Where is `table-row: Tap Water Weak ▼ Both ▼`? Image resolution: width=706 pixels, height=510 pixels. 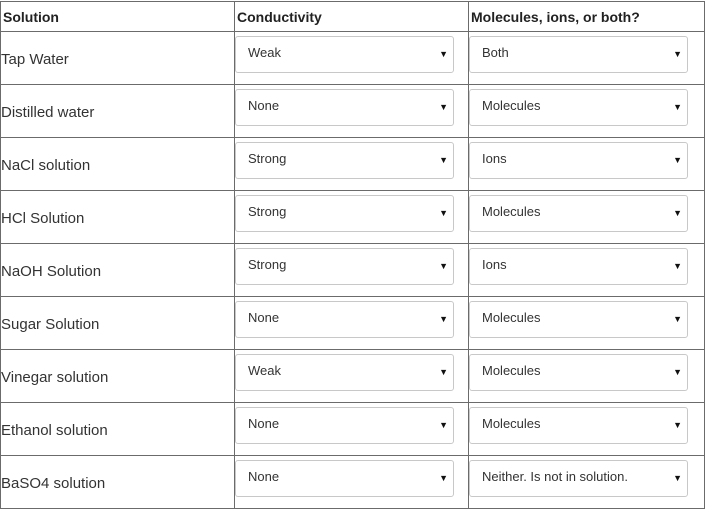
table-row: Tap Water Weak ▼ Both ▼ is located at coordinates (352, 58).